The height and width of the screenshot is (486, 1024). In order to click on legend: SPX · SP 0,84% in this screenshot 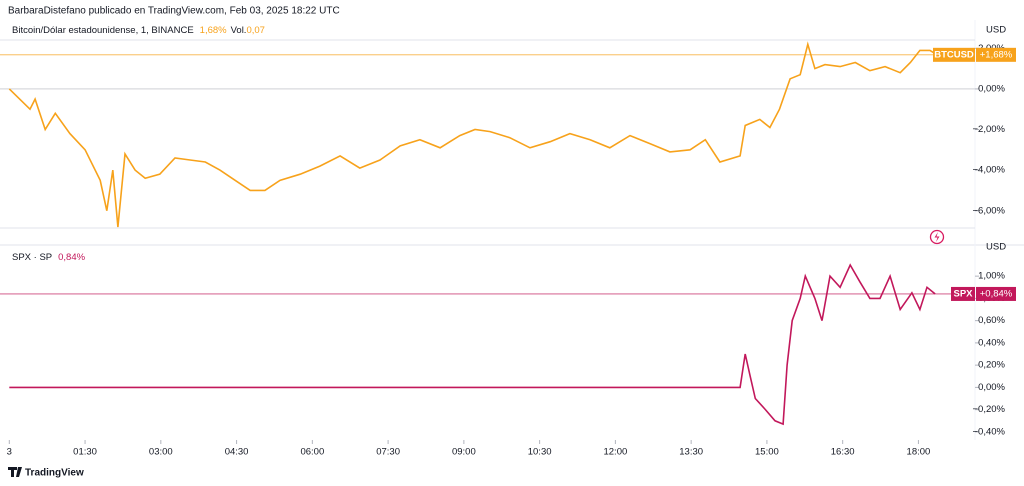, I will do `click(49, 257)`.